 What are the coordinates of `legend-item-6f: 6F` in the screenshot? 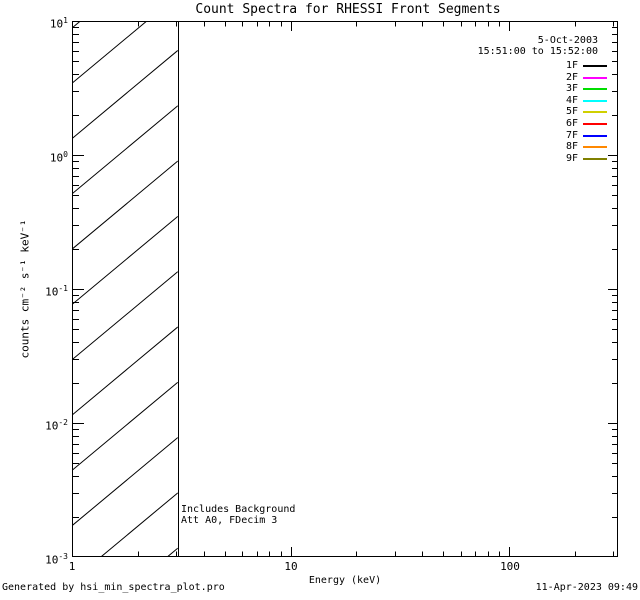 It's located at (582, 124).